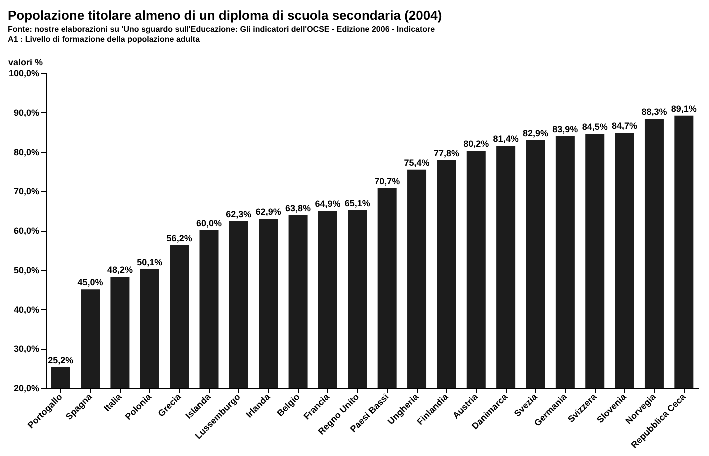  Describe the element at coordinates (120, 269) in the screenshot. I see `data-label: 48,2%` at that location.